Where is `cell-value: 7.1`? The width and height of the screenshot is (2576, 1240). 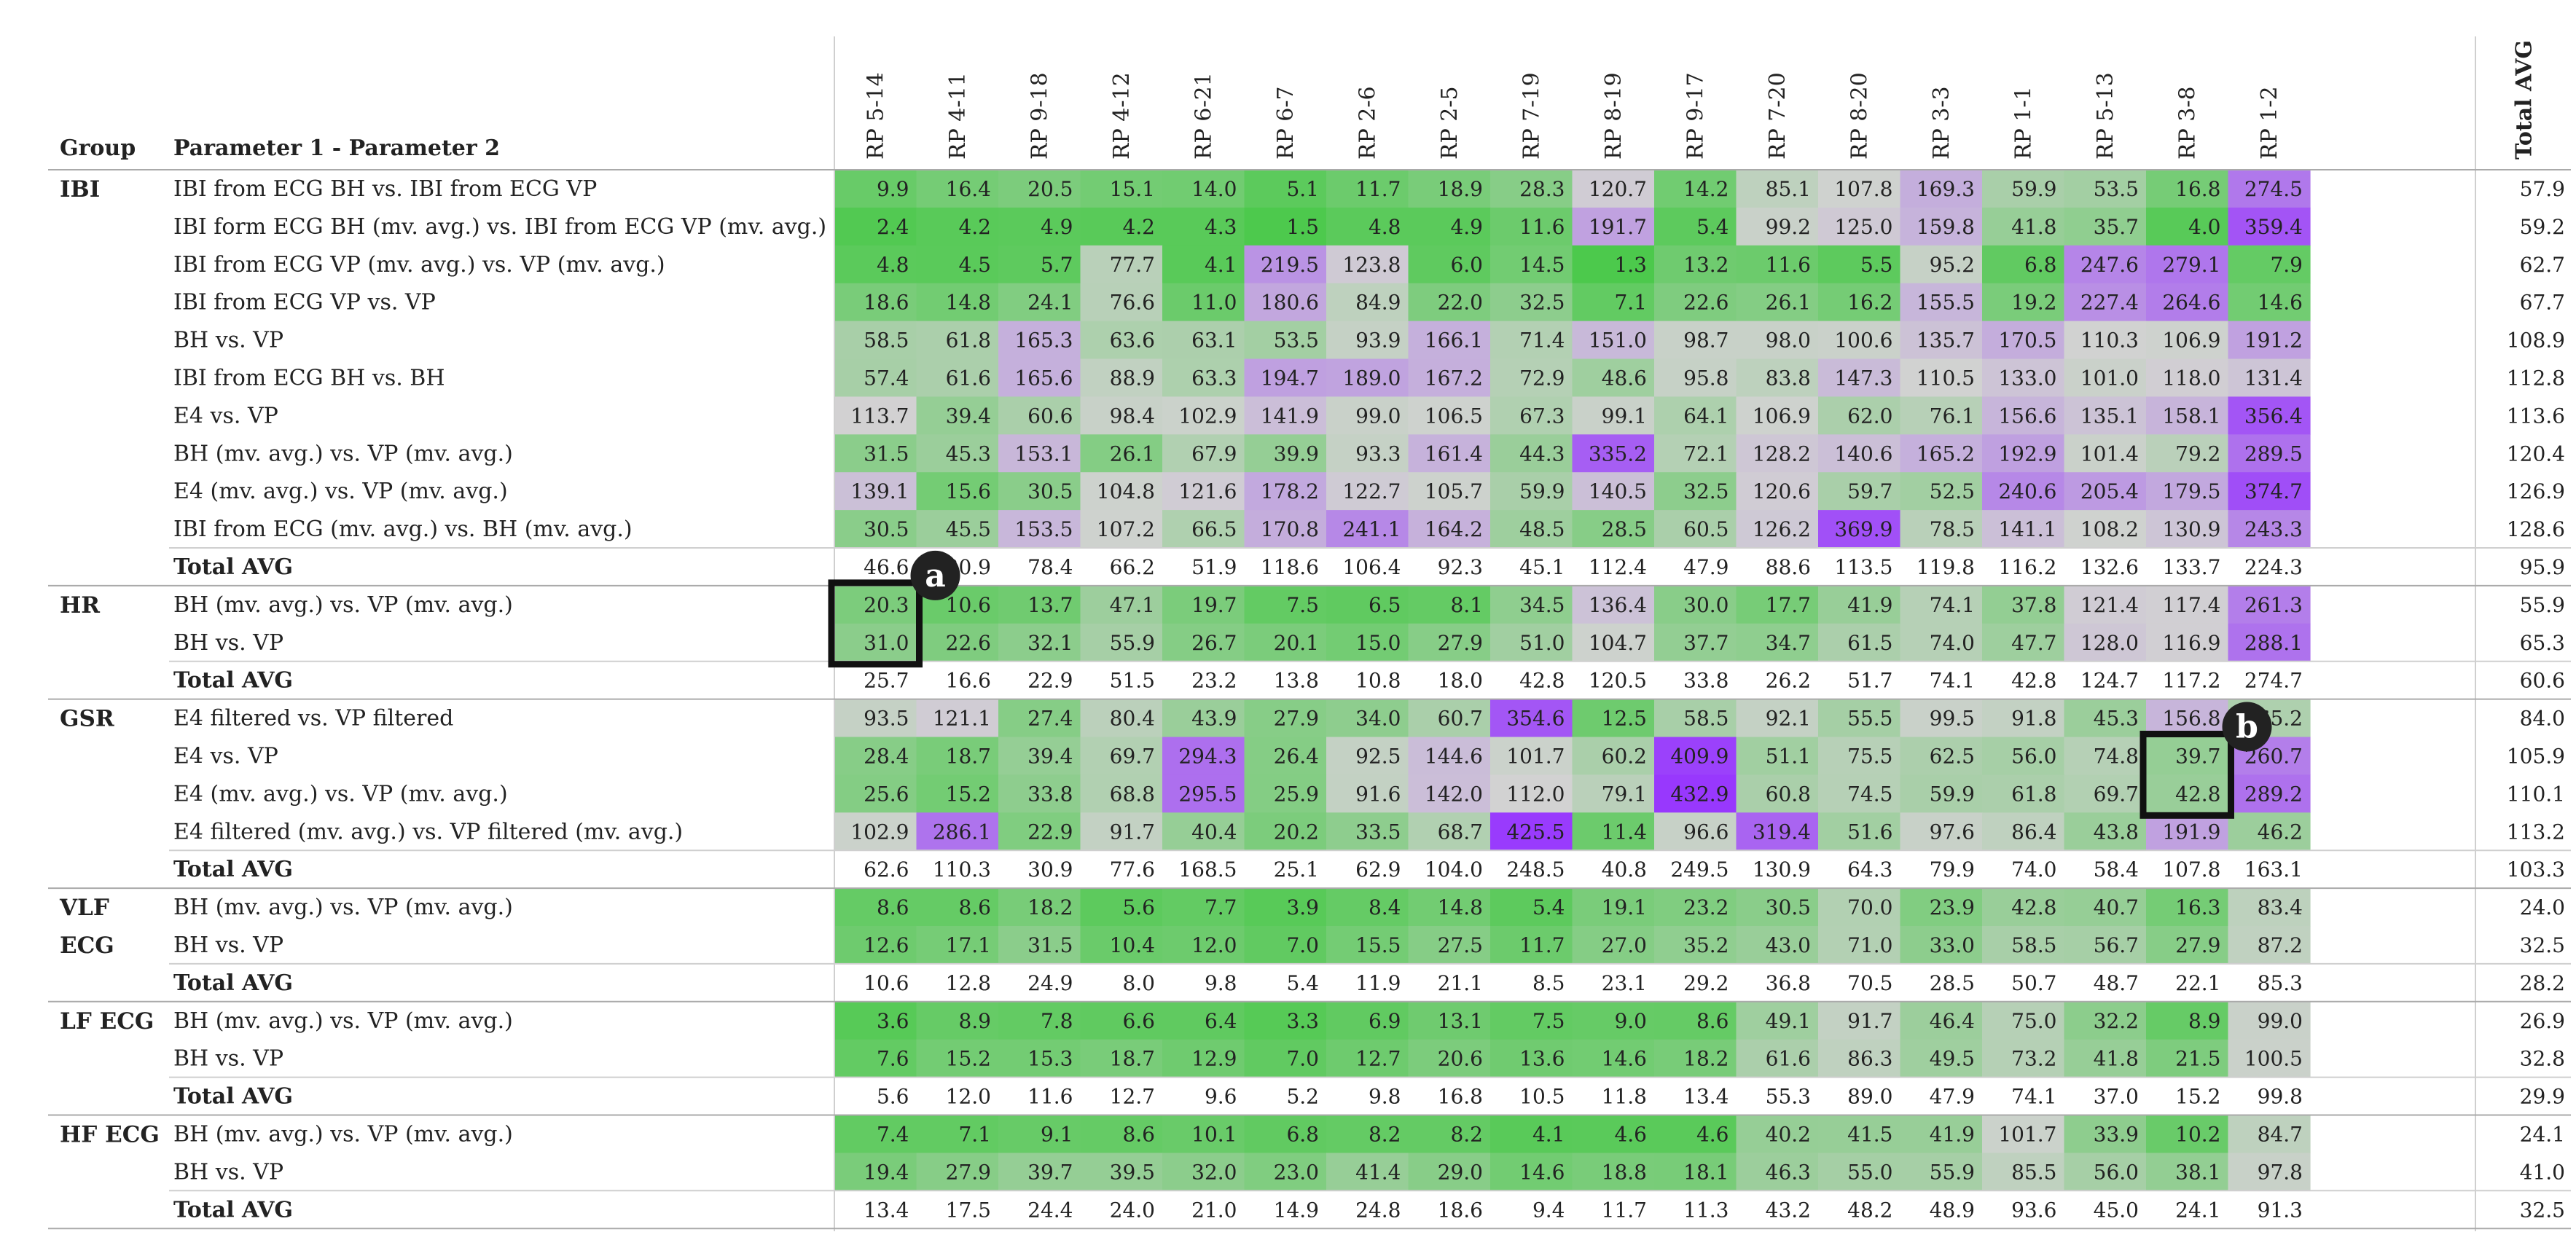
cell-value: 7.1 is located at coordinates (974, 1134).